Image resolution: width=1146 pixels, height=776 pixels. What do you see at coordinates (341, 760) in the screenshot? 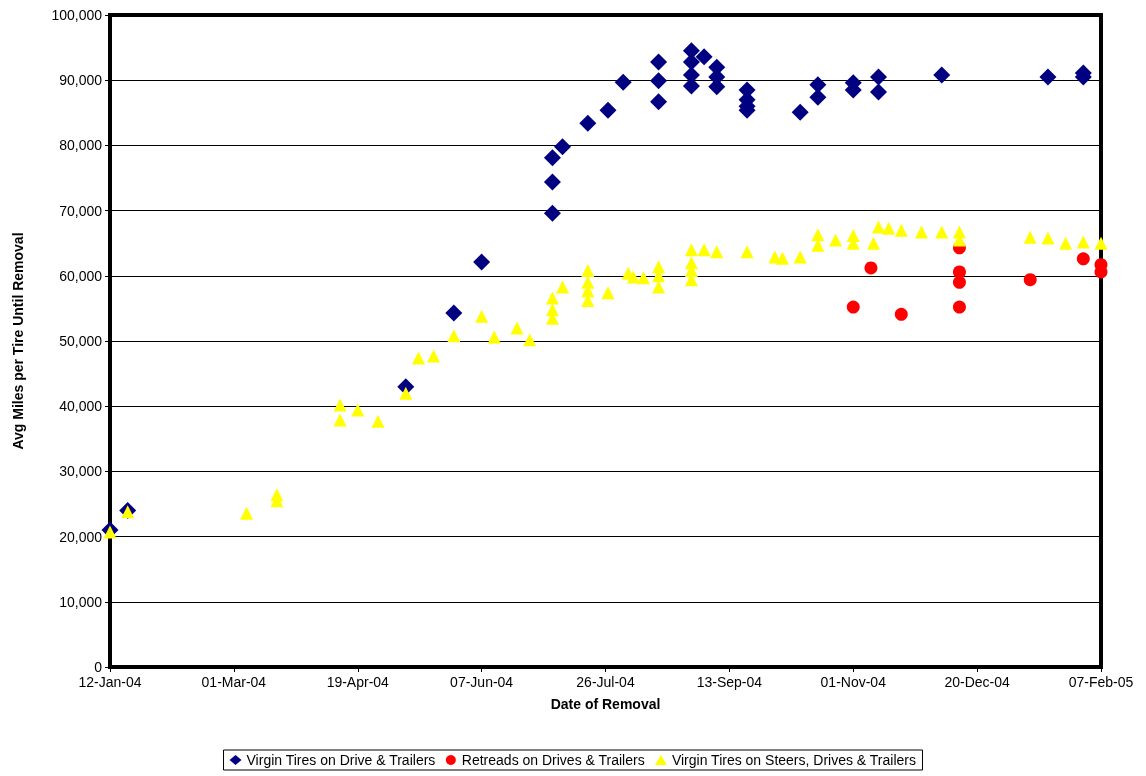
I see `legend-label: Virgin Tires on Drive & Trailers` at bounding box center [341, 760].